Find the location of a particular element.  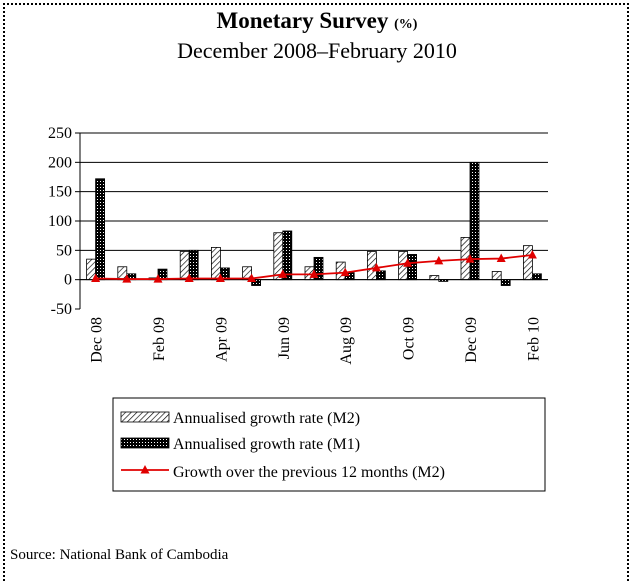

y-tick-label: 100 is located at coordinates (60, 221).